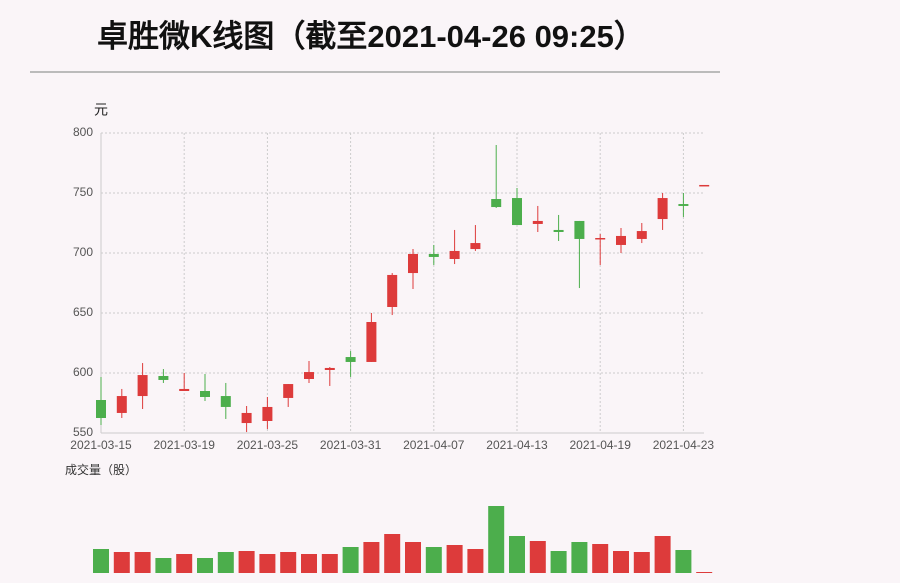 The height and width of the screenshot is (583, 900). I want to click on y-tick-label: 600, so click(83, 372).